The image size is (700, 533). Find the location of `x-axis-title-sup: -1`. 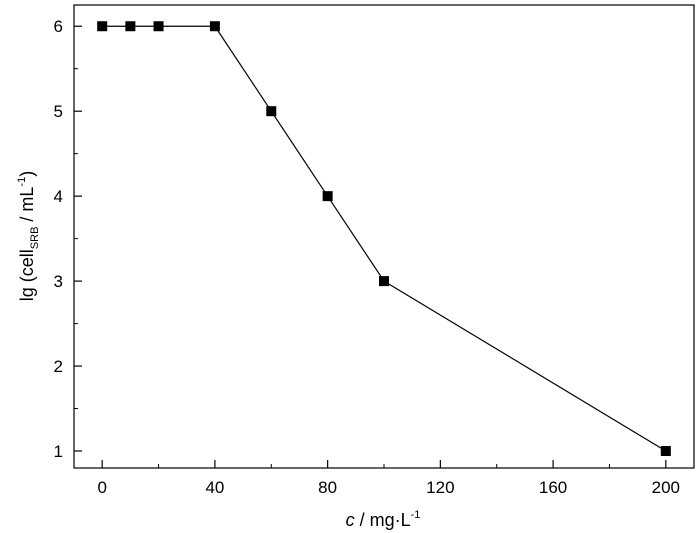

x-axis-title-sup: -1 is located at coordinates (416, 515).